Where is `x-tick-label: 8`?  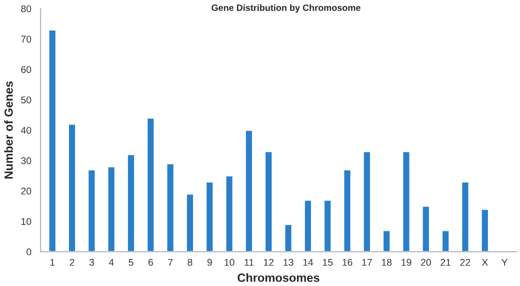 x-tick-label: 8 is located at coordinates (190, 262).